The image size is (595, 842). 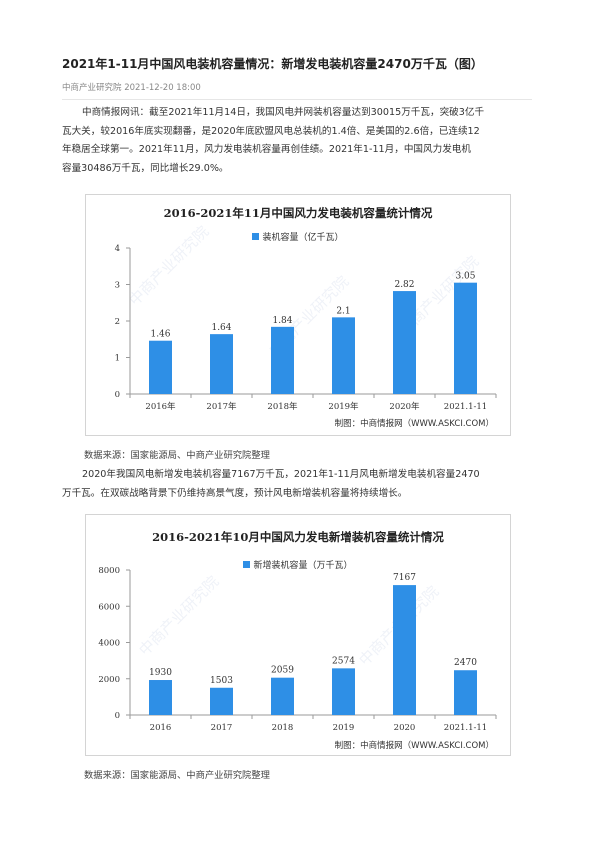 I want to click on bar-value-label: 2059, so click(x=282, y=671).